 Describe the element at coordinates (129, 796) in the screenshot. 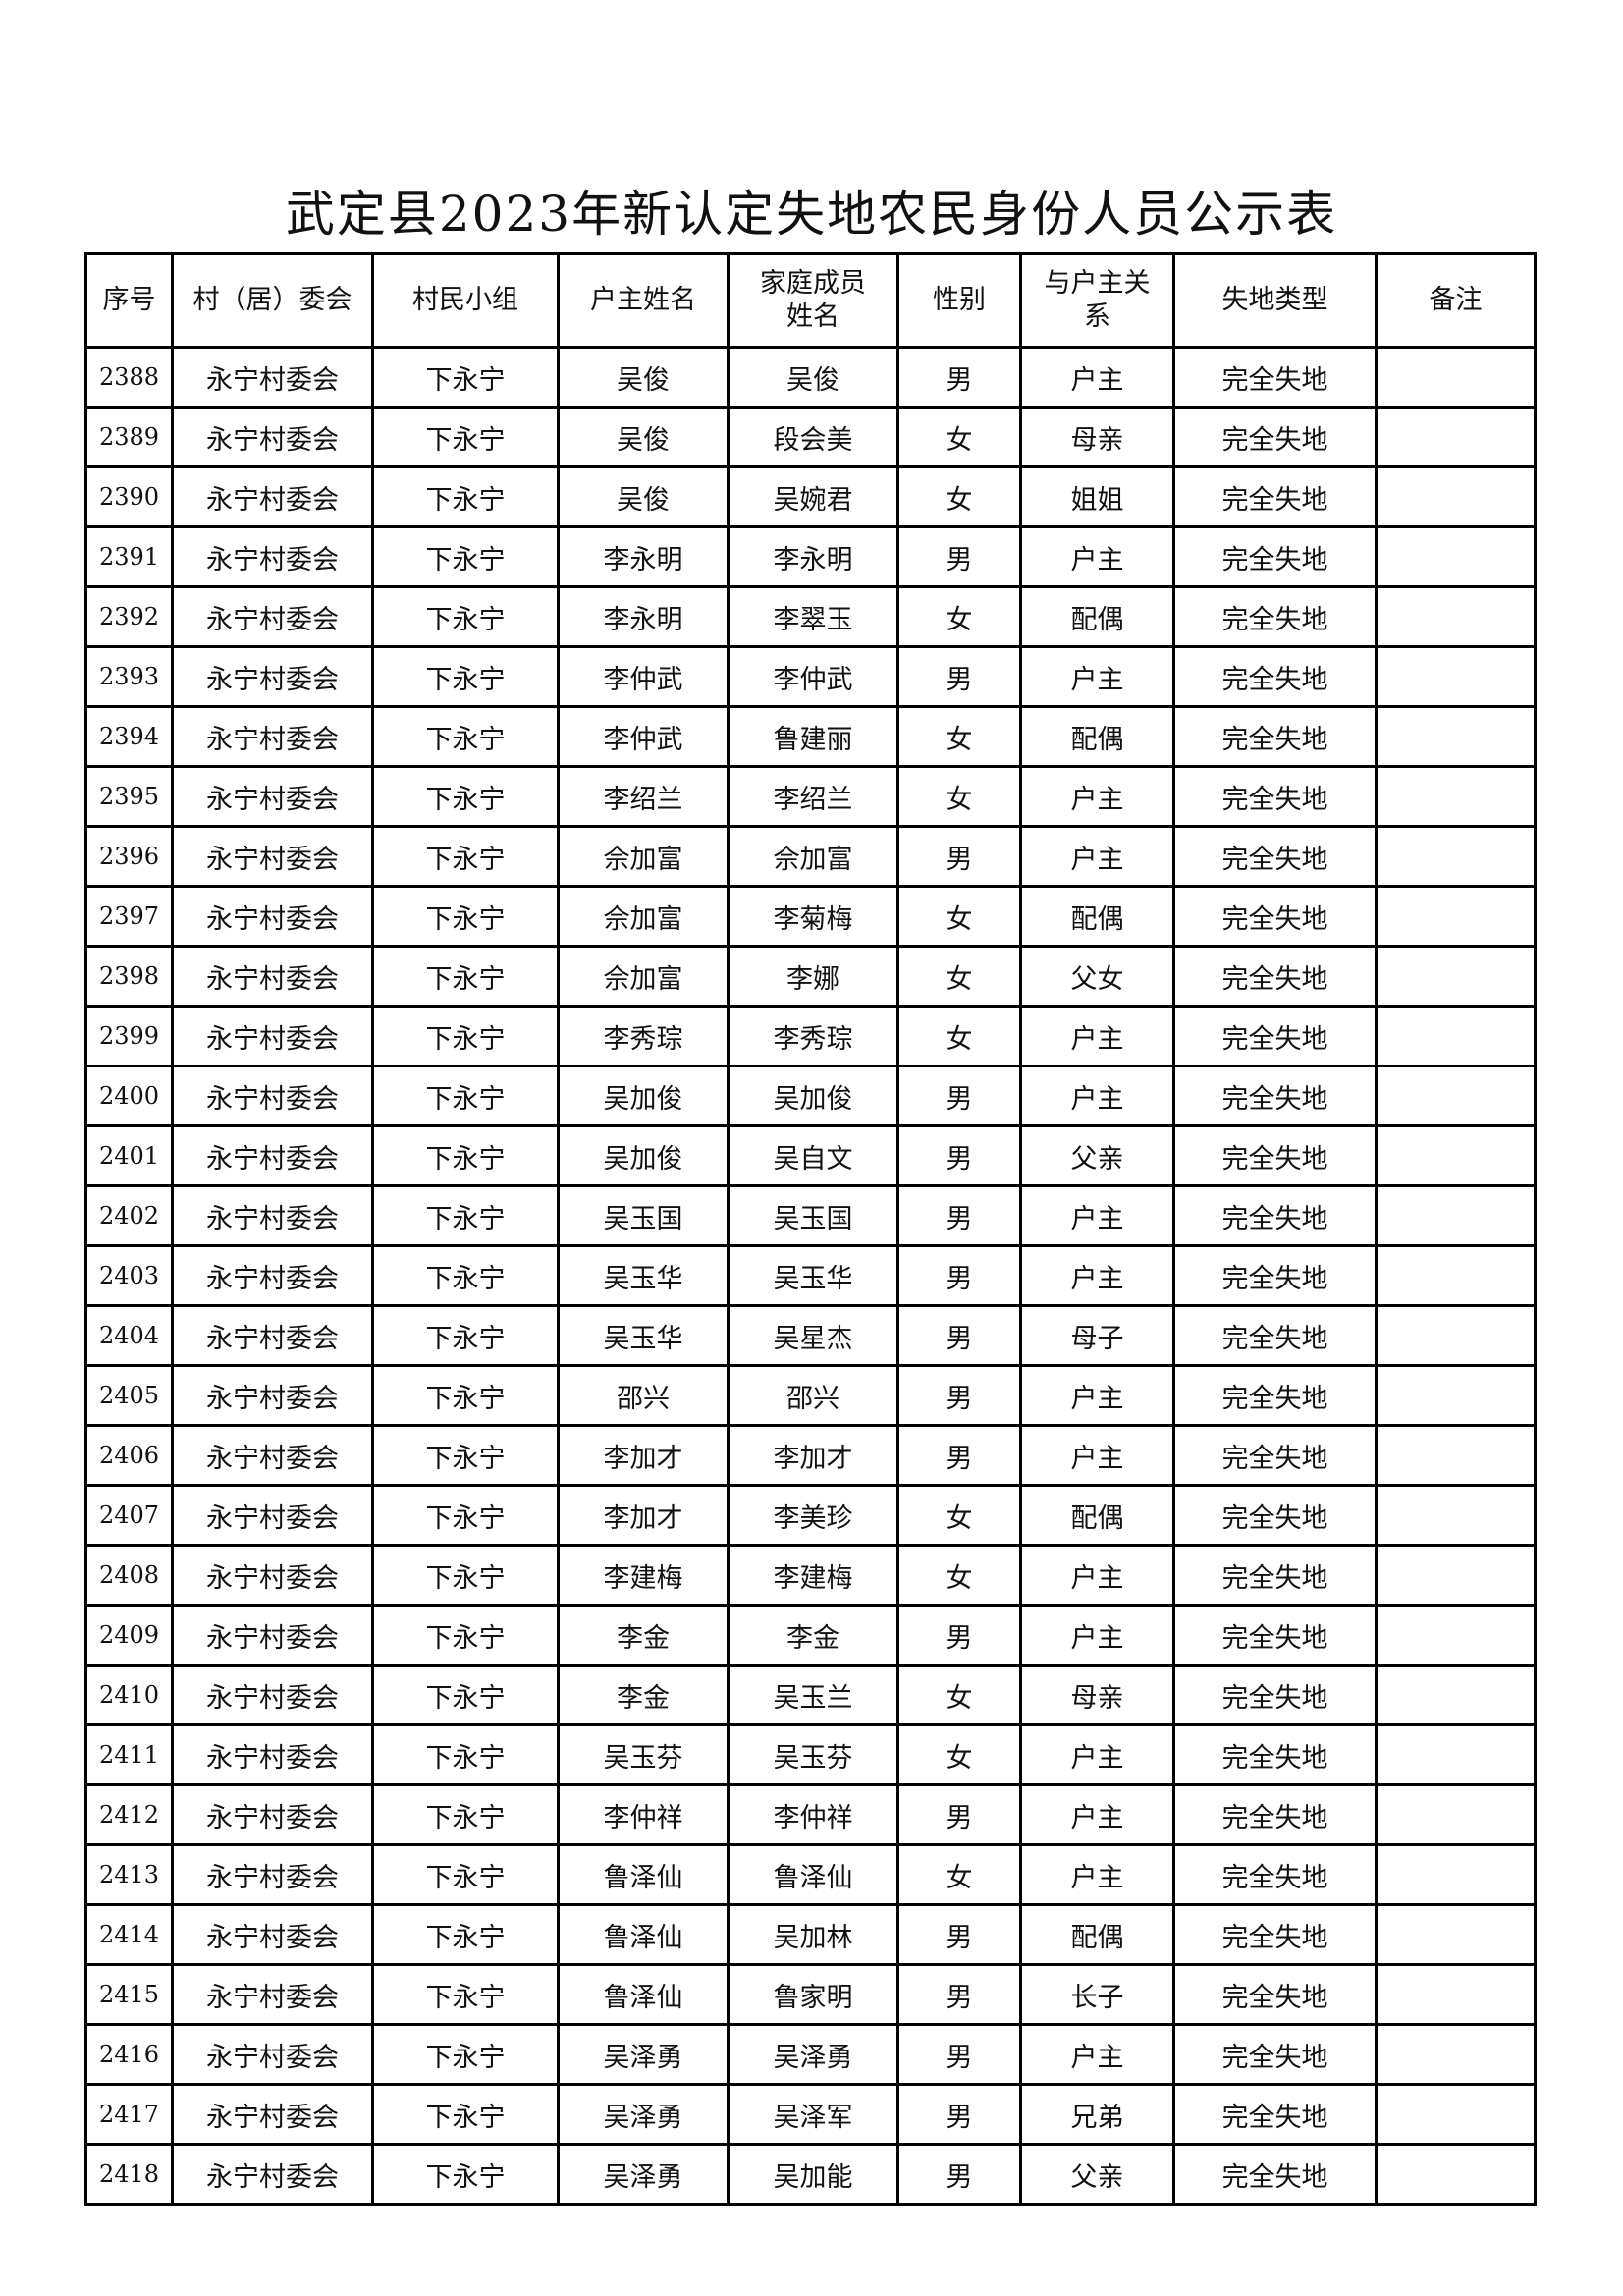

I see `cell-index: 2395` at that location.